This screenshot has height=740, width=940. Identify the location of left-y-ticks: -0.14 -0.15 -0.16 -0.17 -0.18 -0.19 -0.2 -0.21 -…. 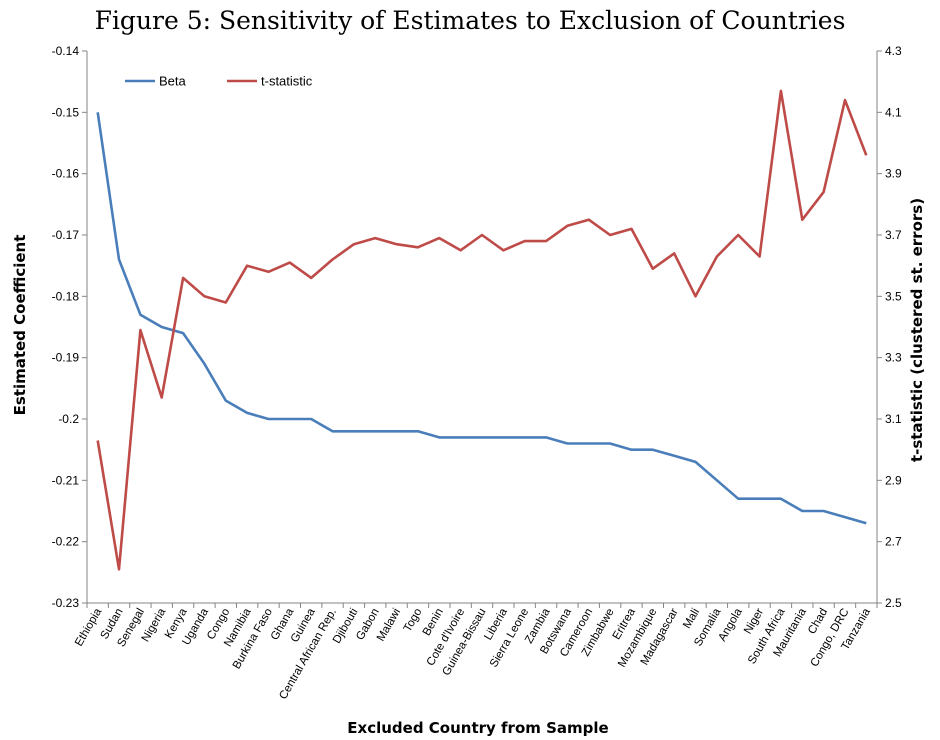
(69, 327).